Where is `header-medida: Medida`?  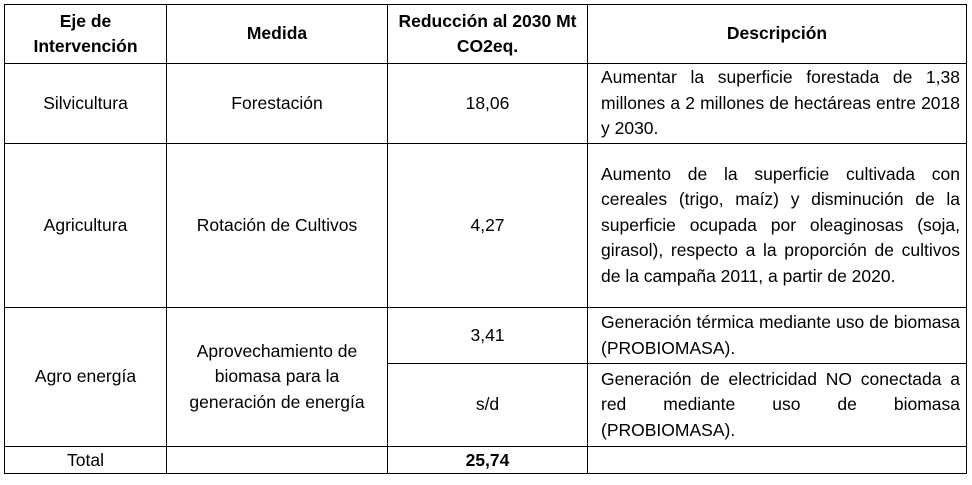 header-medida: Medida is located at coordinates (277, 34).